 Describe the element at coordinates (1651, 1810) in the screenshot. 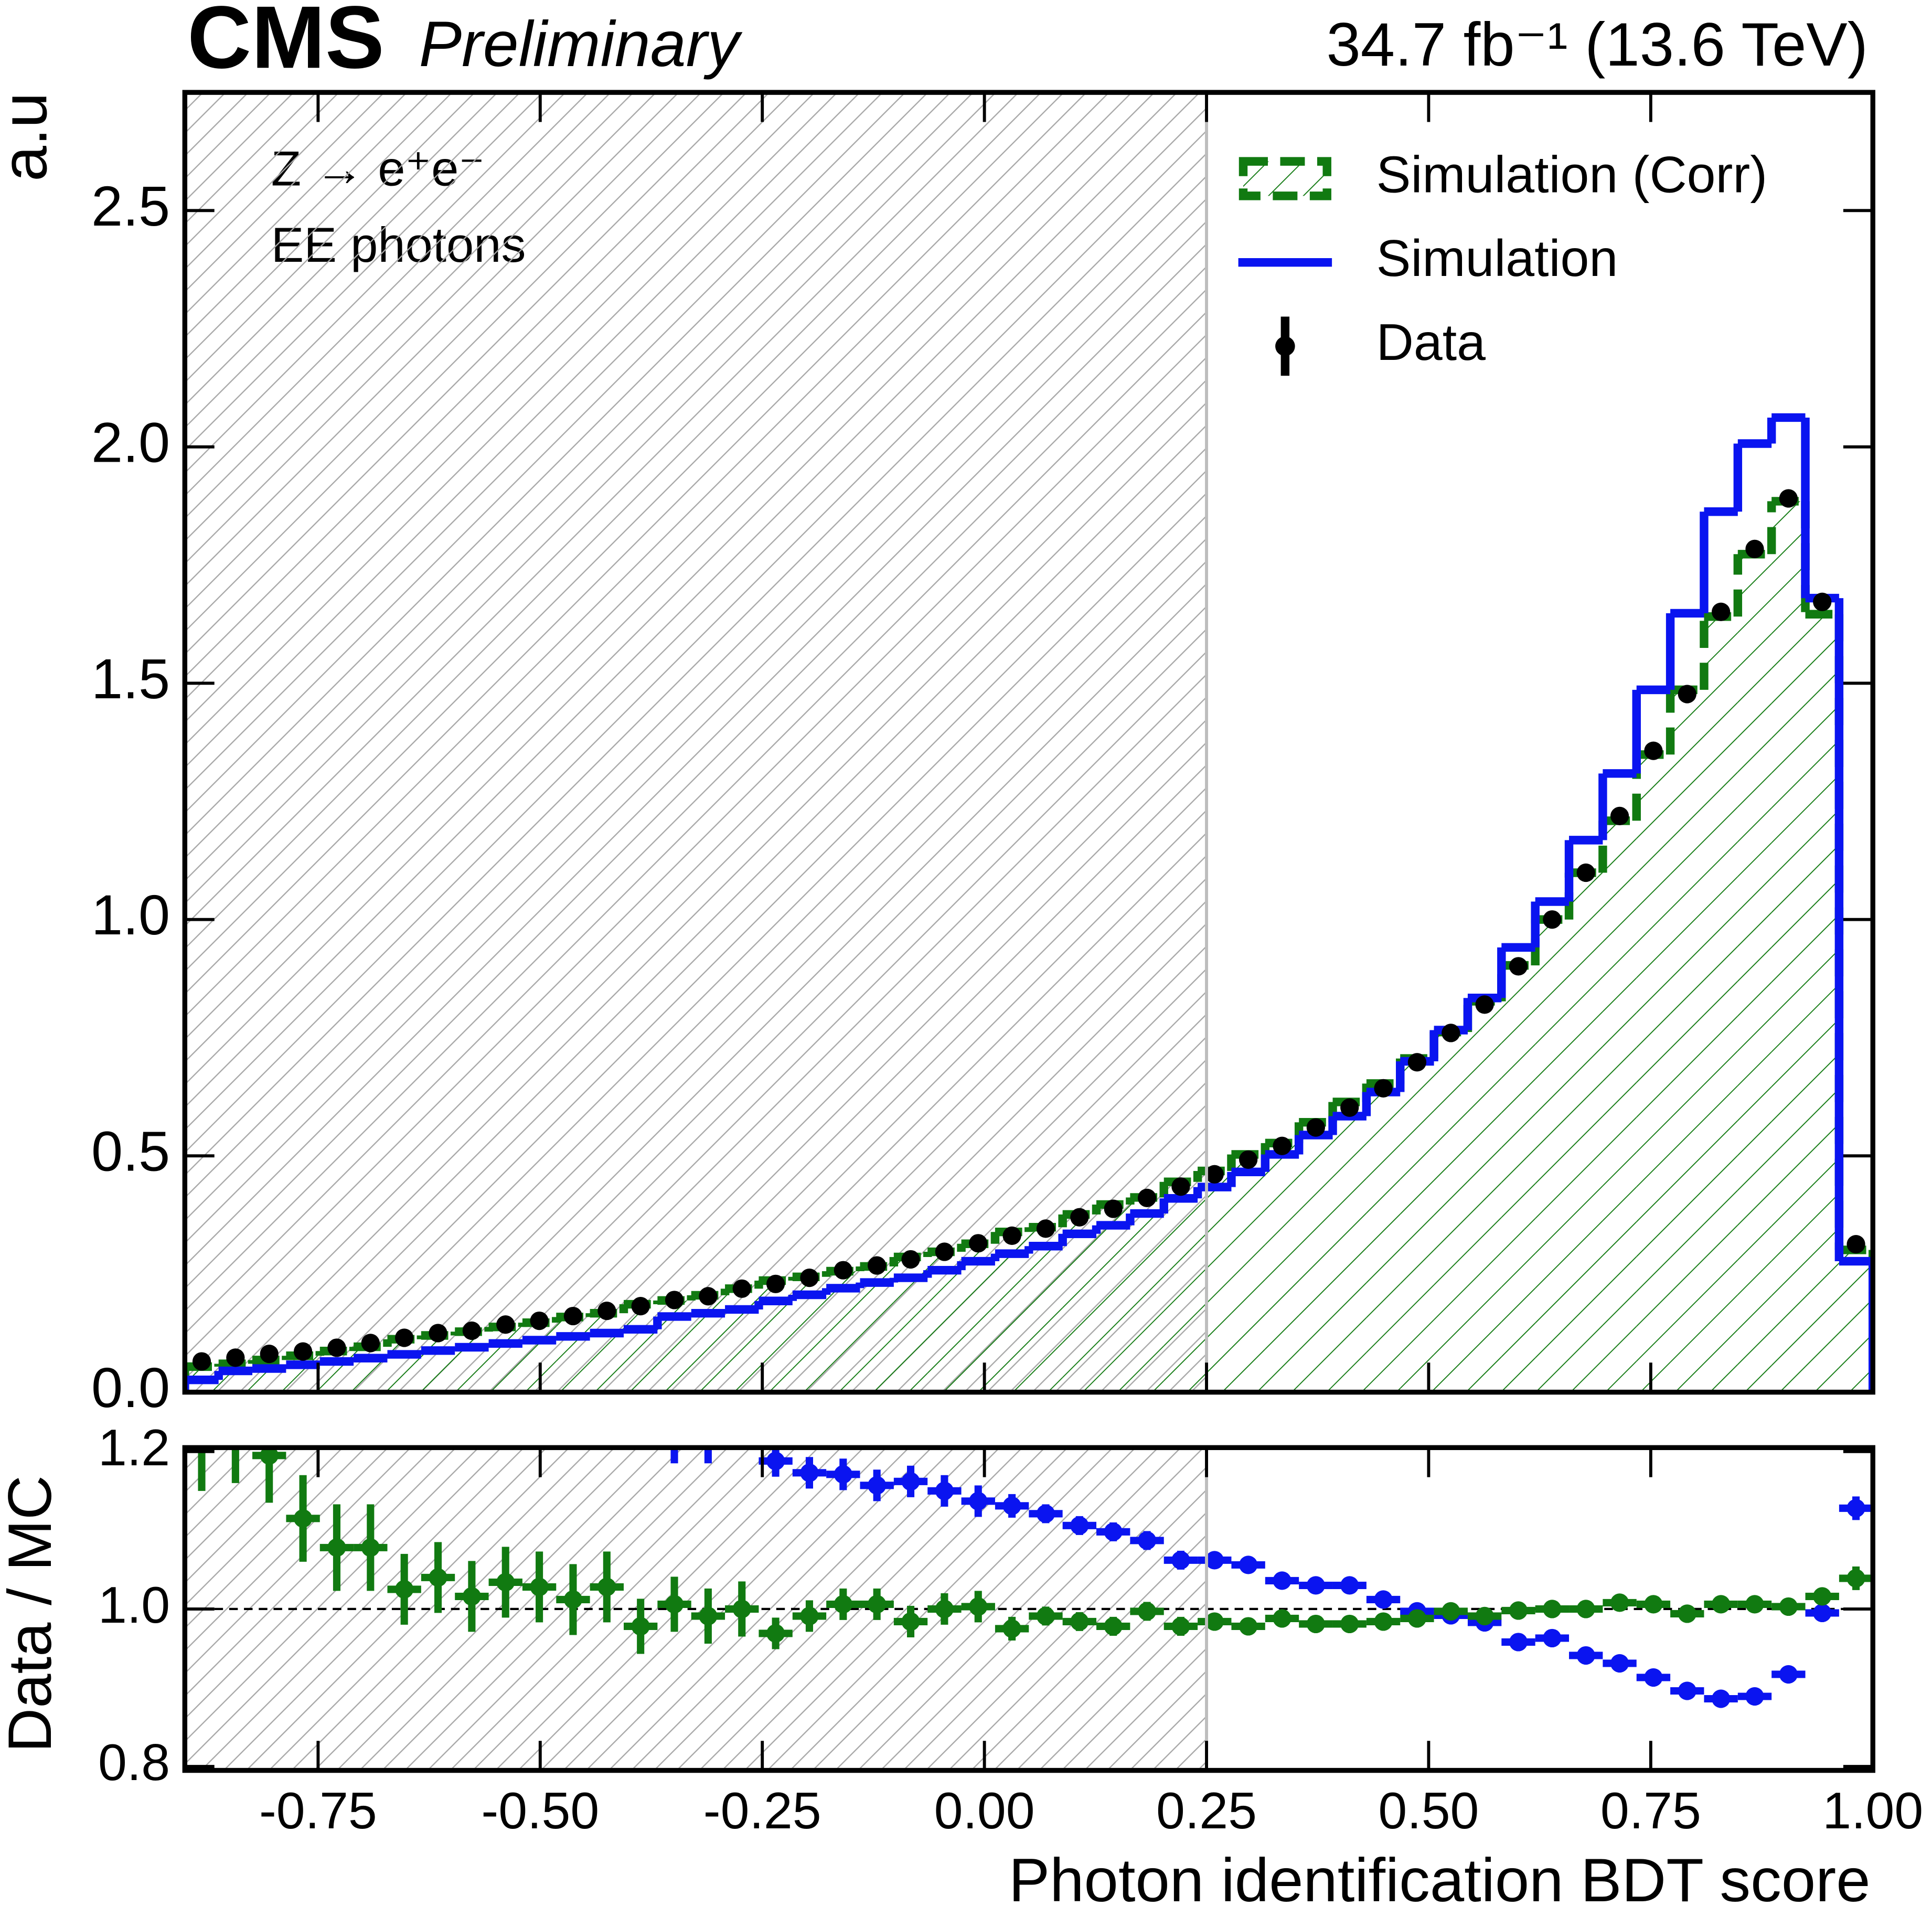

I see `x-tick-label: 0.75` at that location.